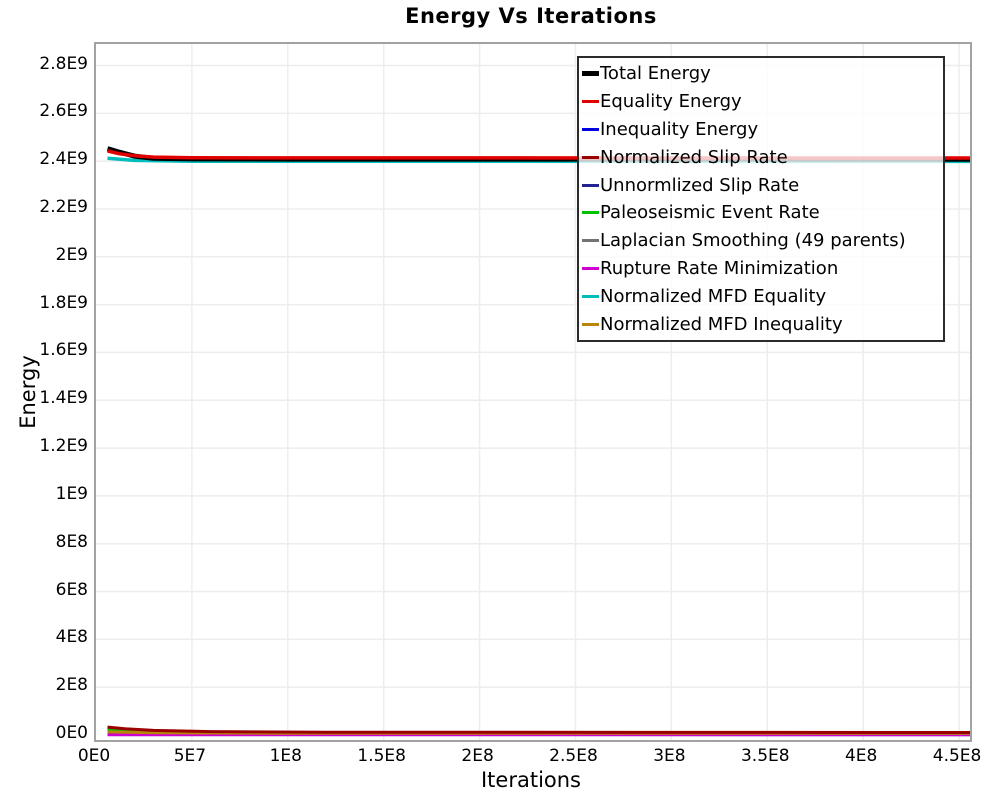 Image resolution: width=1000 pixels, height=800 pixels. Describe the element at coordinates (63, 159) in the screenshot. I see `y-tick-label: 2.4E9` at that location.